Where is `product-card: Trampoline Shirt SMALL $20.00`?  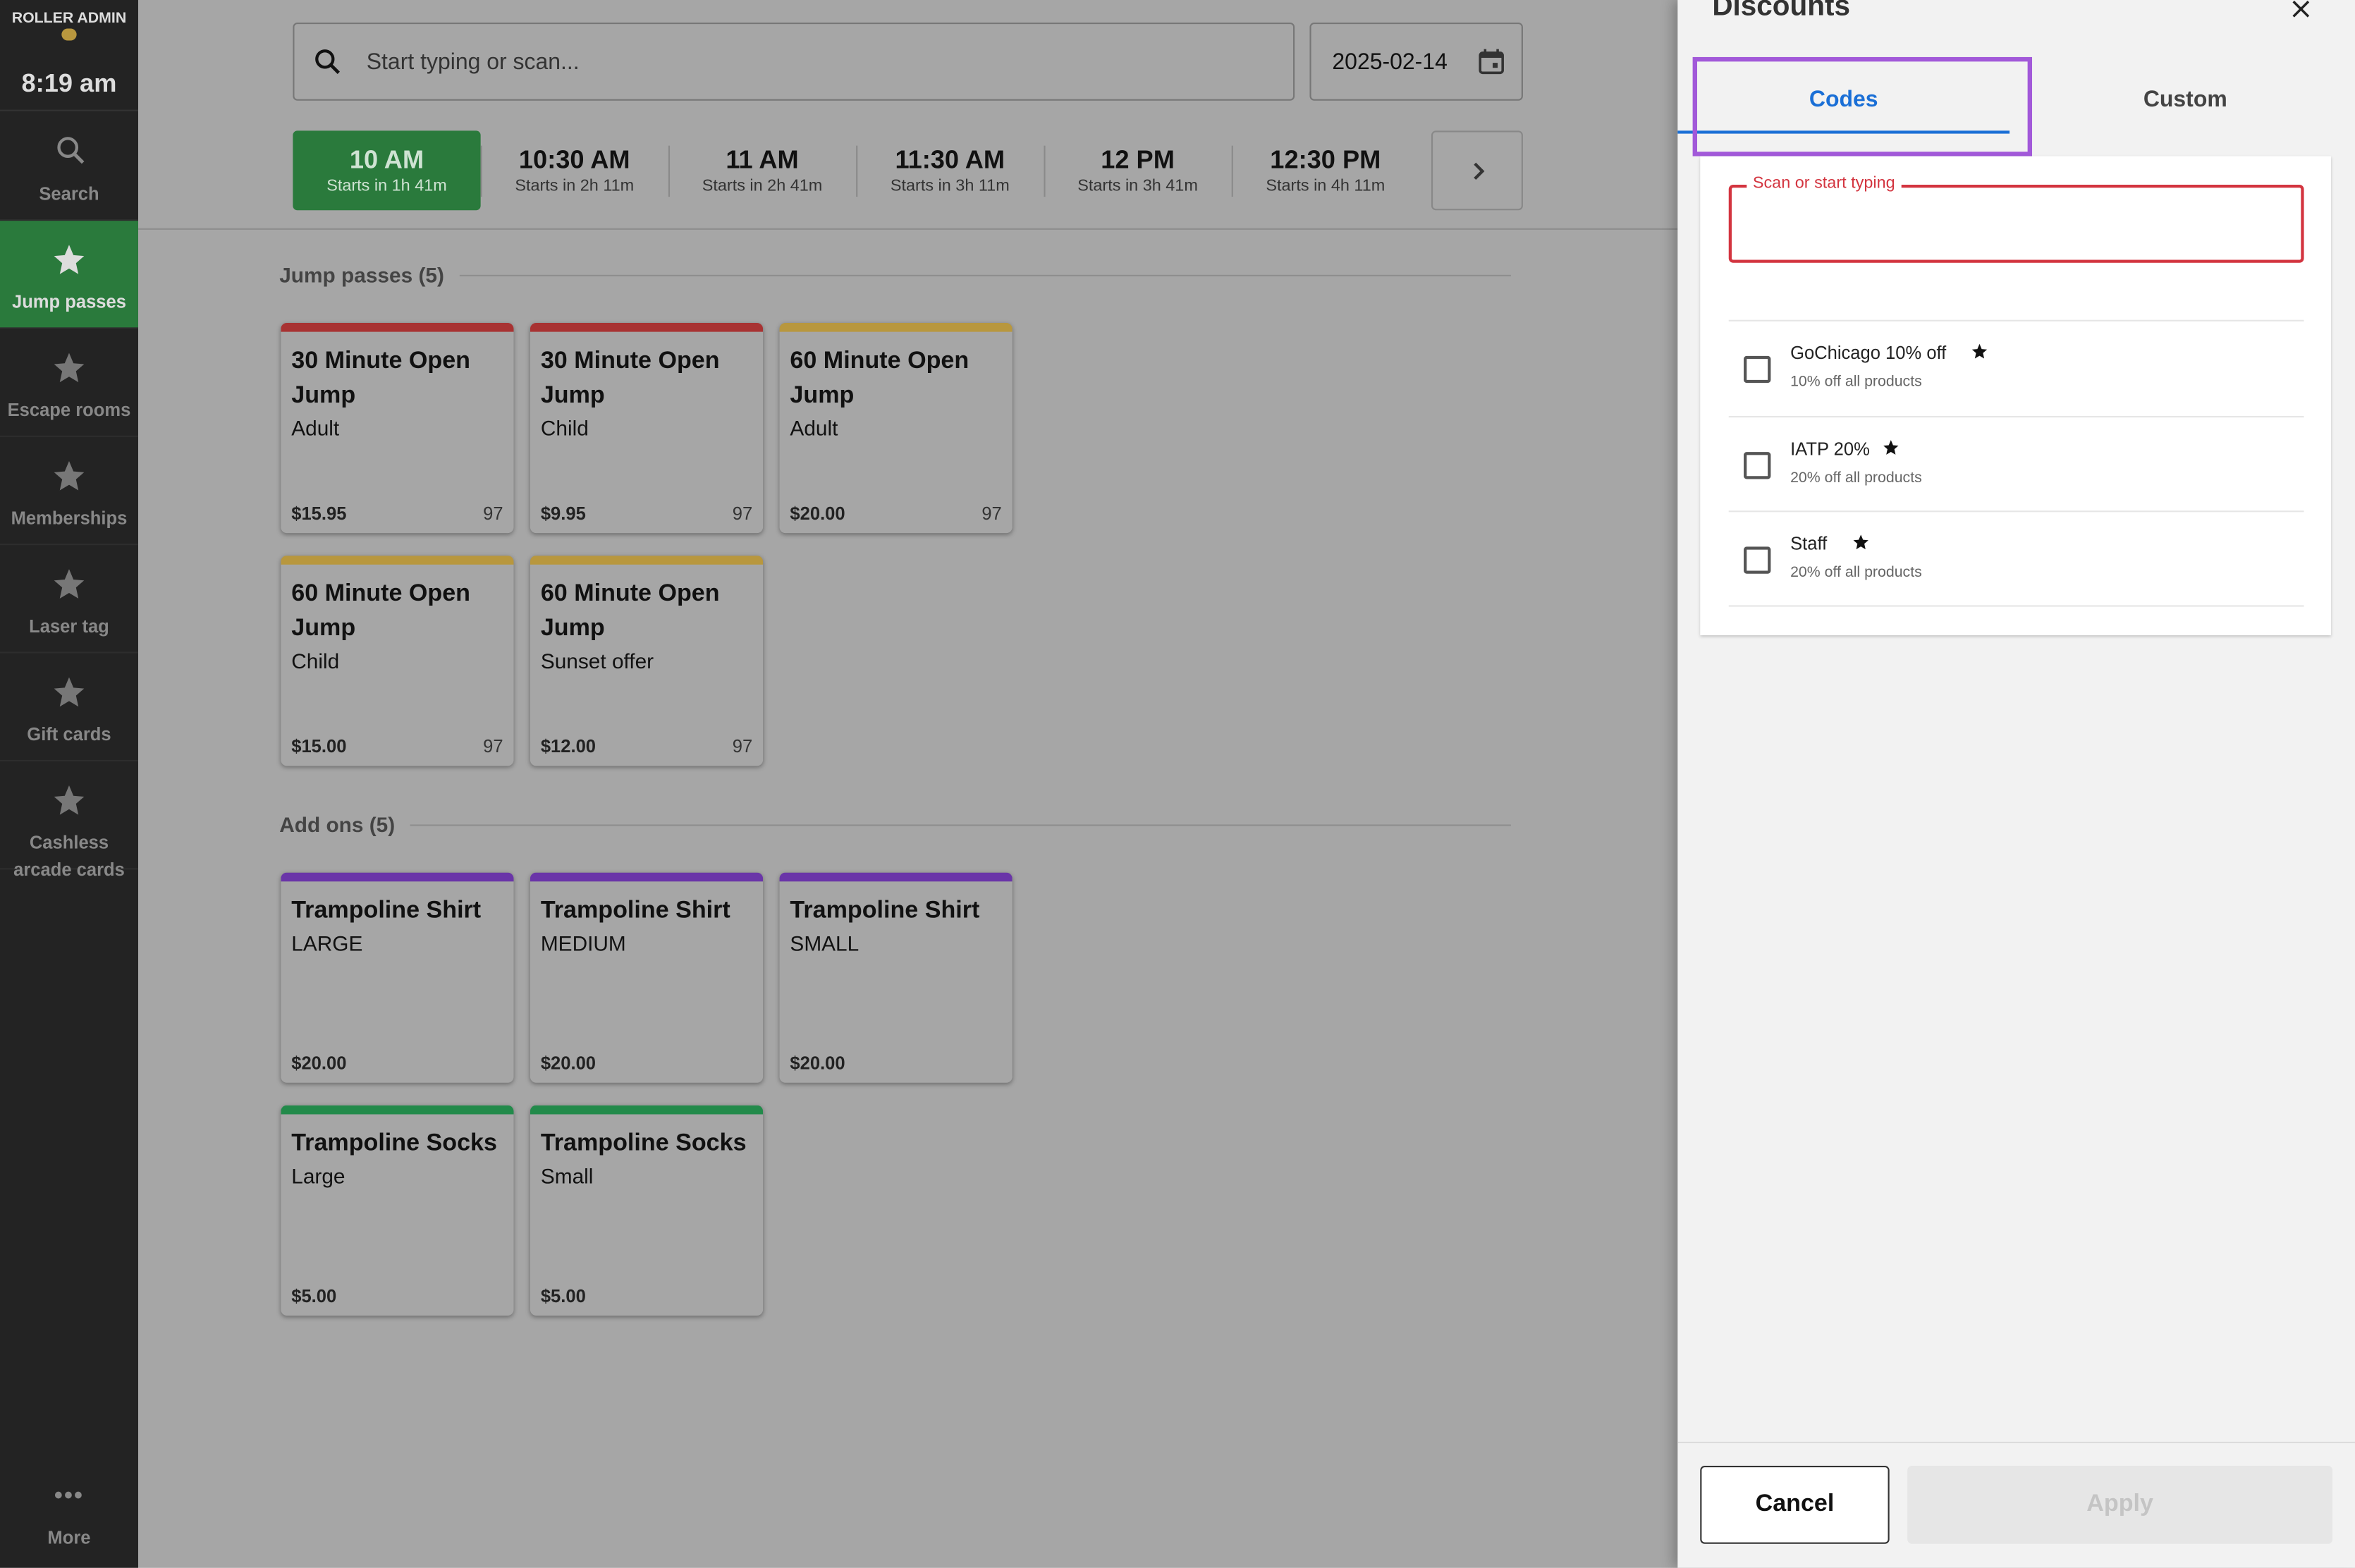 product-card: Trampoline Shirt SMALL $20.00 is located at coordinates (896, 977).